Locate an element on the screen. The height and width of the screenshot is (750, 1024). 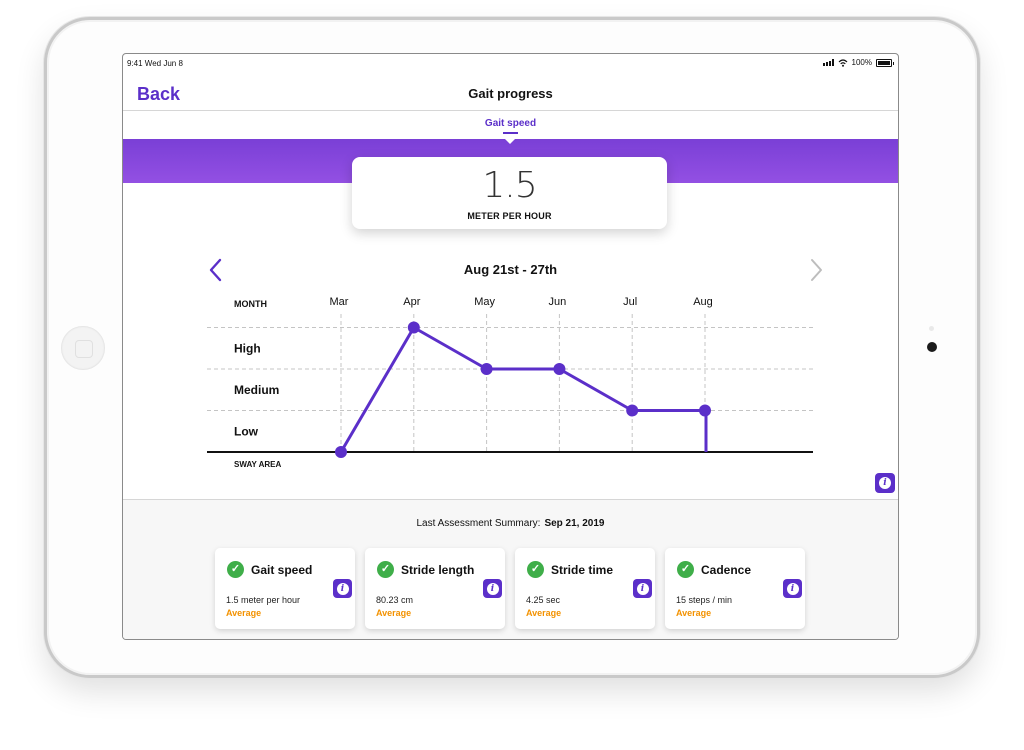
nav-bar: Back Gait progress is located at coordinates (510, 91).